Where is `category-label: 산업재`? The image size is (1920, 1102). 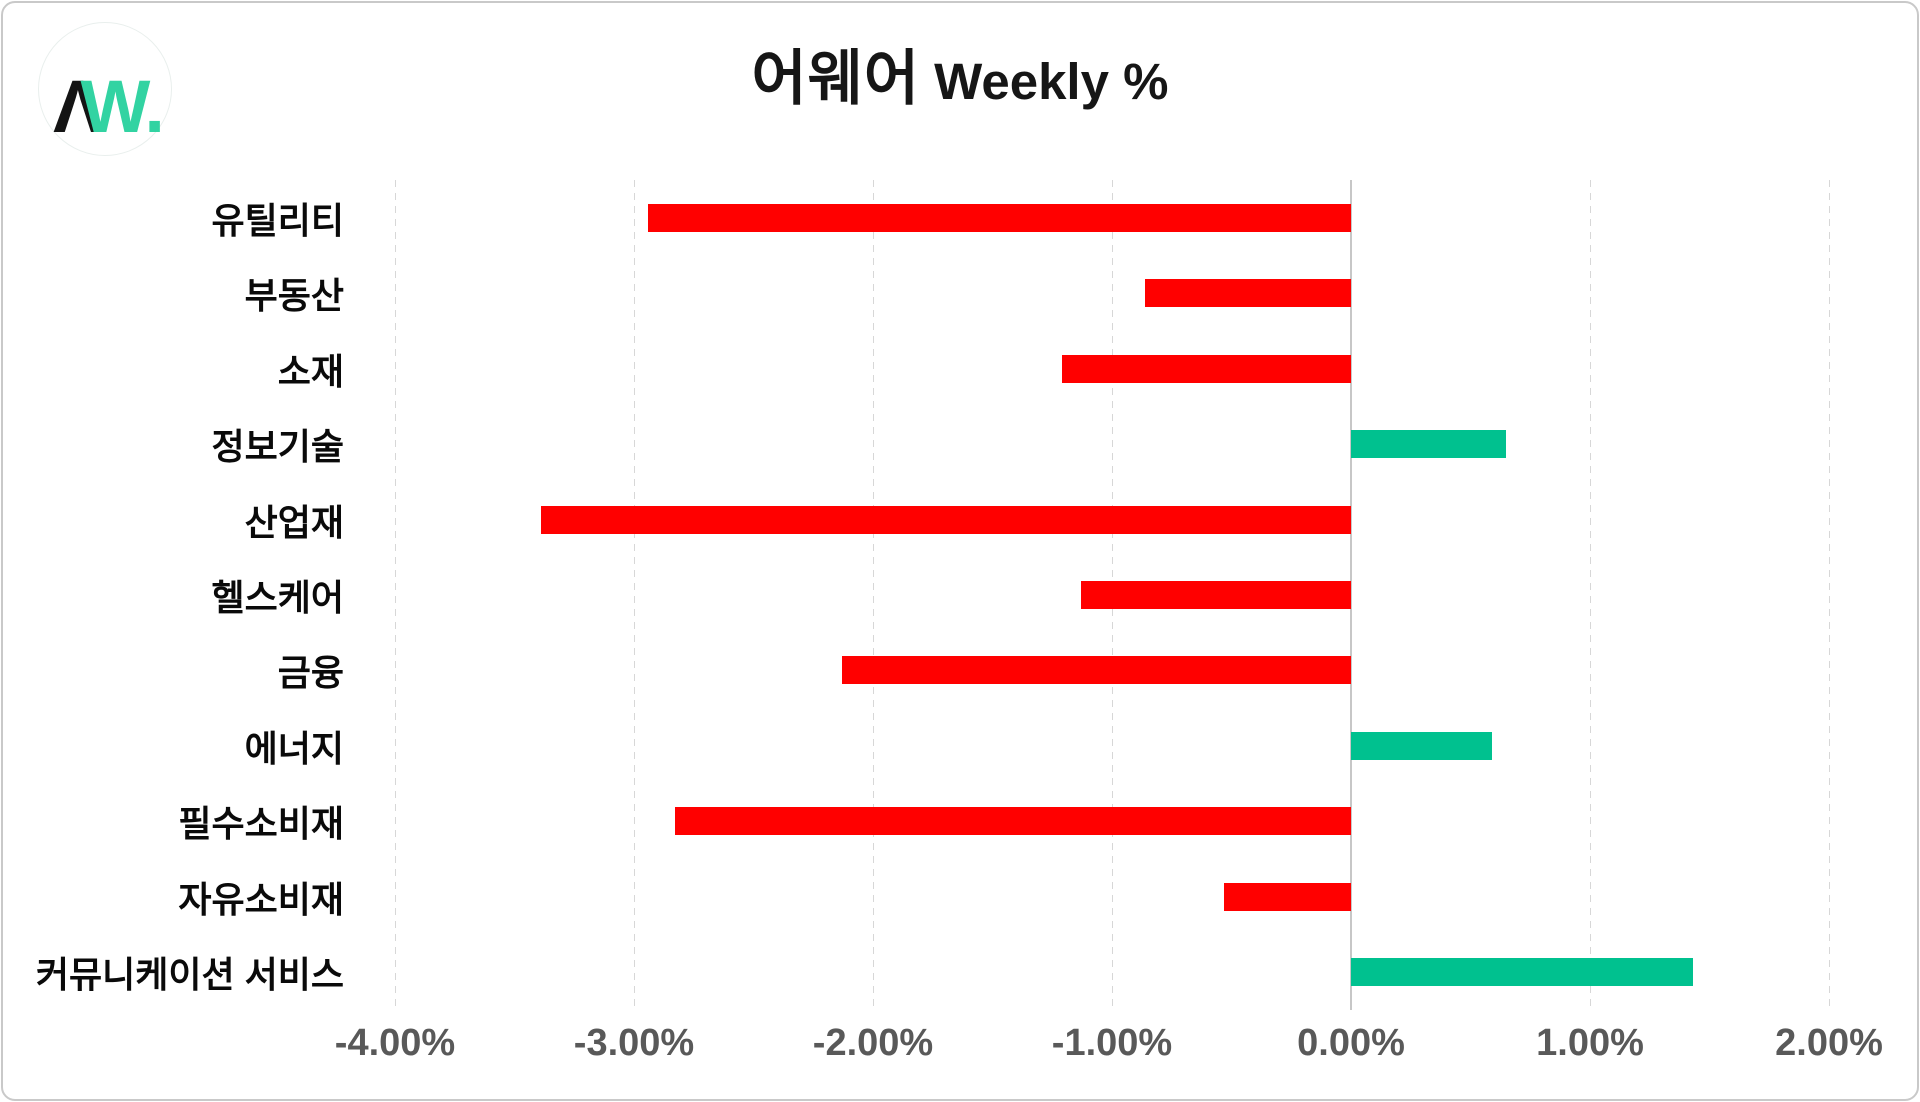
category-label: 산업재 is located at coordinates (294, 522).